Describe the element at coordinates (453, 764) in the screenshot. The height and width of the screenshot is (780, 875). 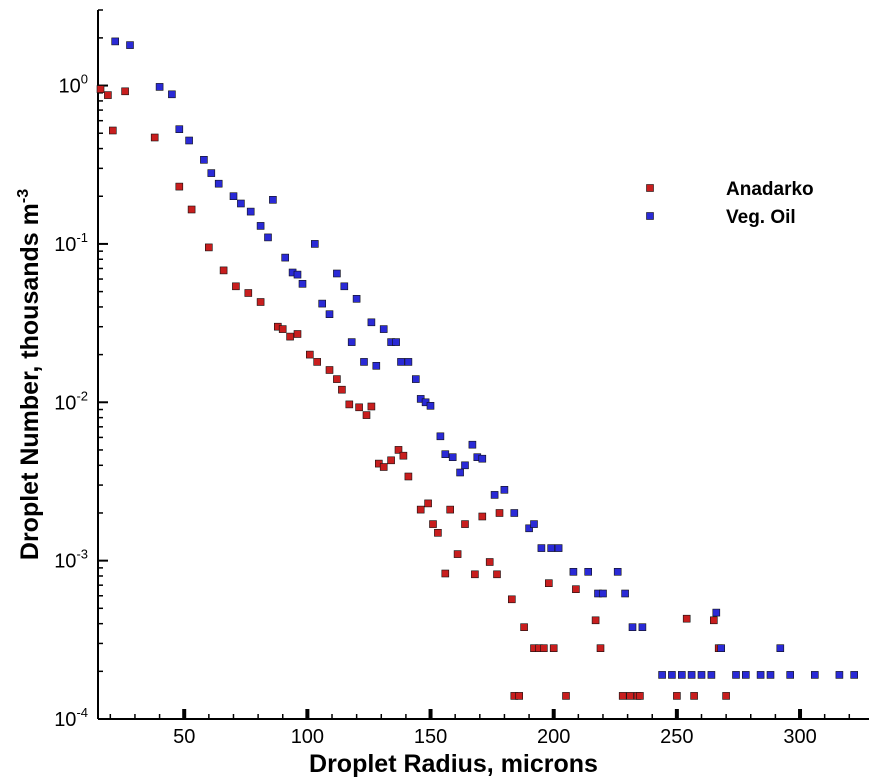
I see `x-axis-title: Droplet Radius, microns` at that location.